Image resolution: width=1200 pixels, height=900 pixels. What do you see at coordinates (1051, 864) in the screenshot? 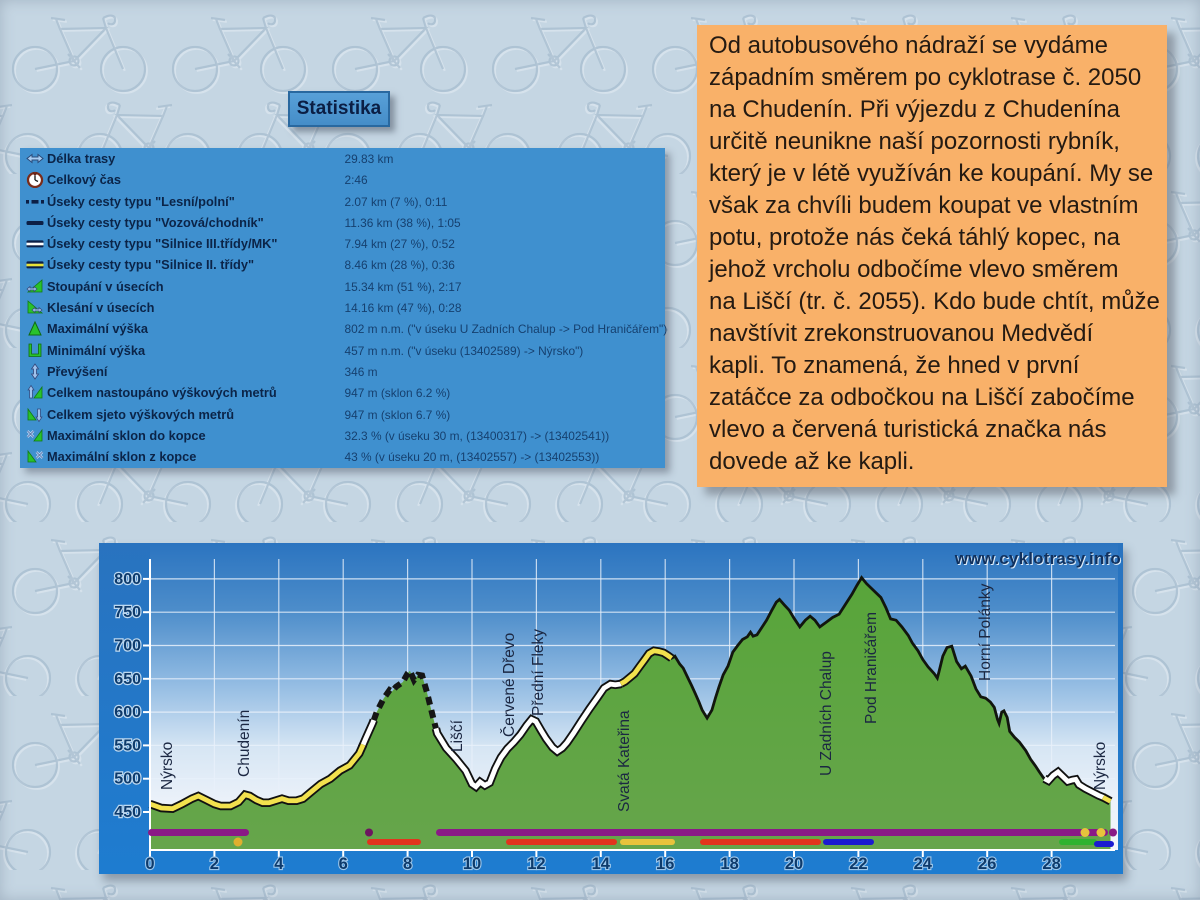
I see `svg-text: 28` at bounding box center [1051, 864].